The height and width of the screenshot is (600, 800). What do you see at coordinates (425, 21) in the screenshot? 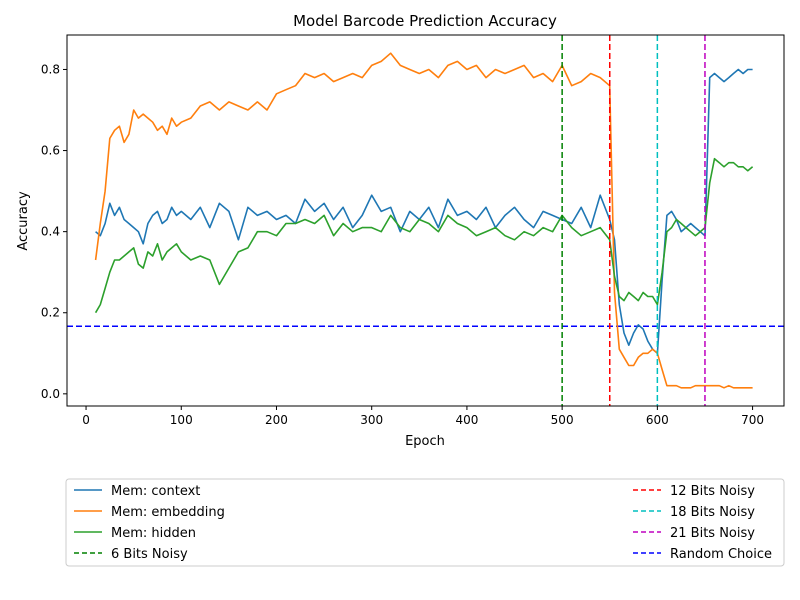
I see `chart-title: Model Barcode Prediction Accuracy` at bounding box center [425, 21].